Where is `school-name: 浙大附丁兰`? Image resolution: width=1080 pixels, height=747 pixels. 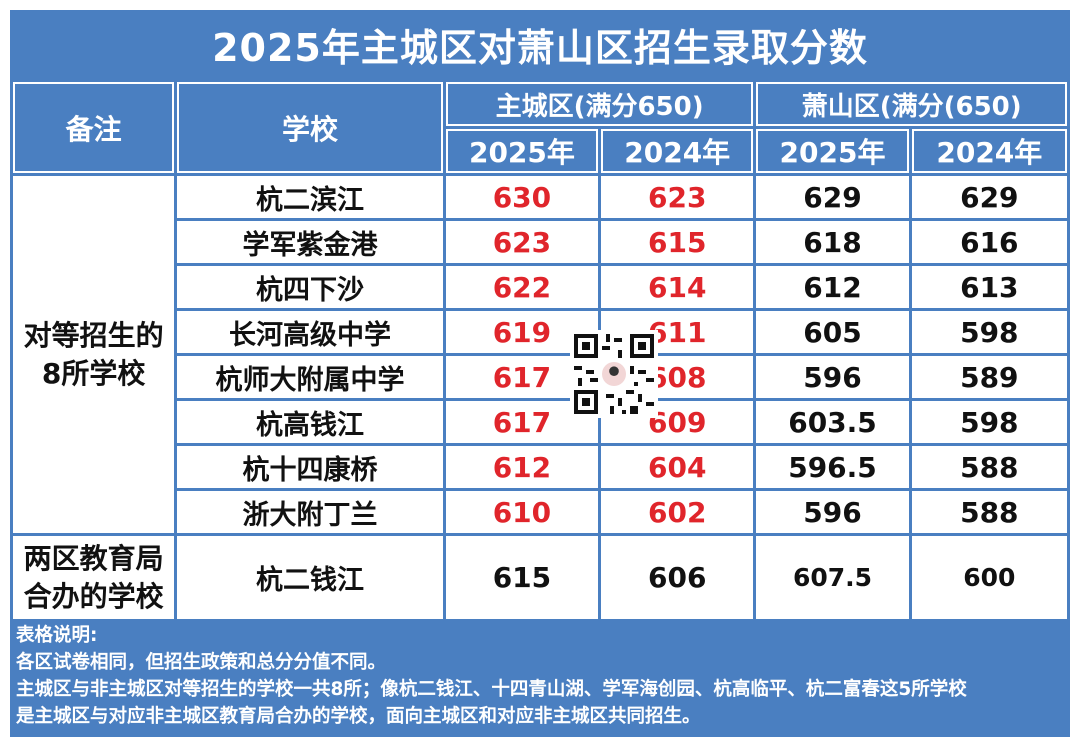
school-name: 浙大附丁兰 is located at coordinates (310, 512).